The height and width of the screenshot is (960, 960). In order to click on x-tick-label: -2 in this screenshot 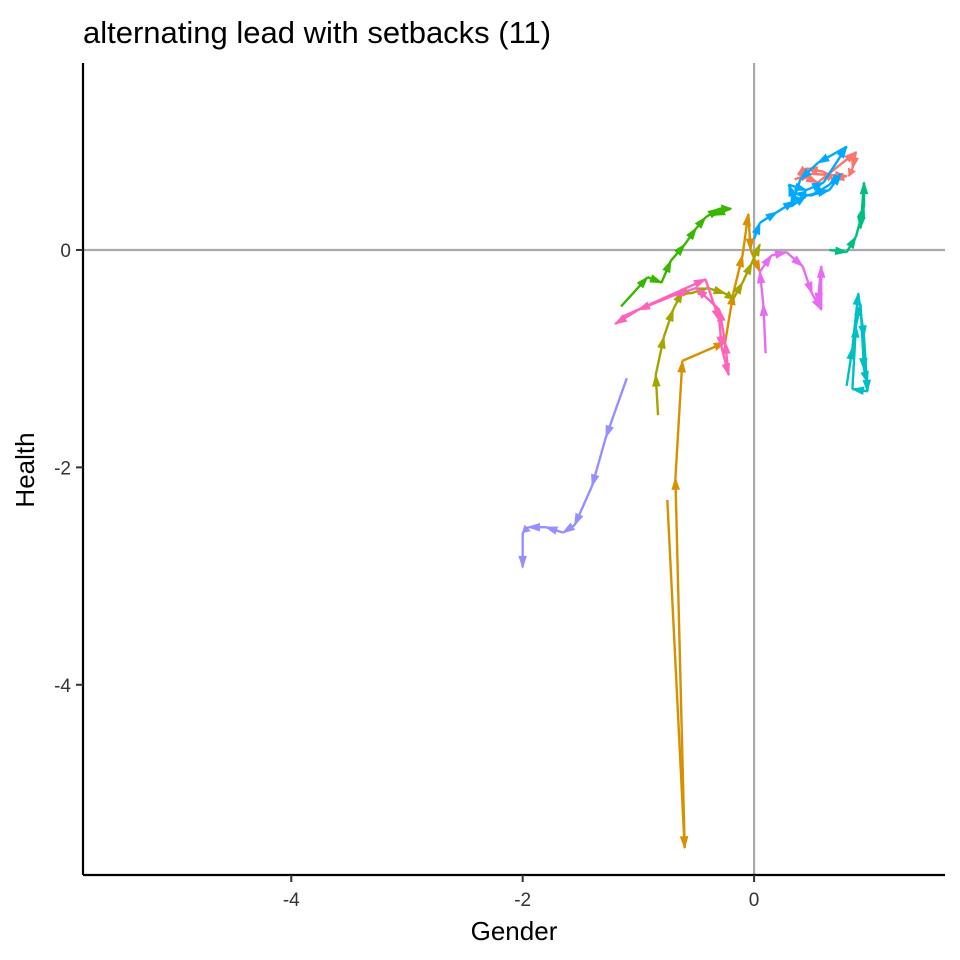, I will do `click(522, 900)`.